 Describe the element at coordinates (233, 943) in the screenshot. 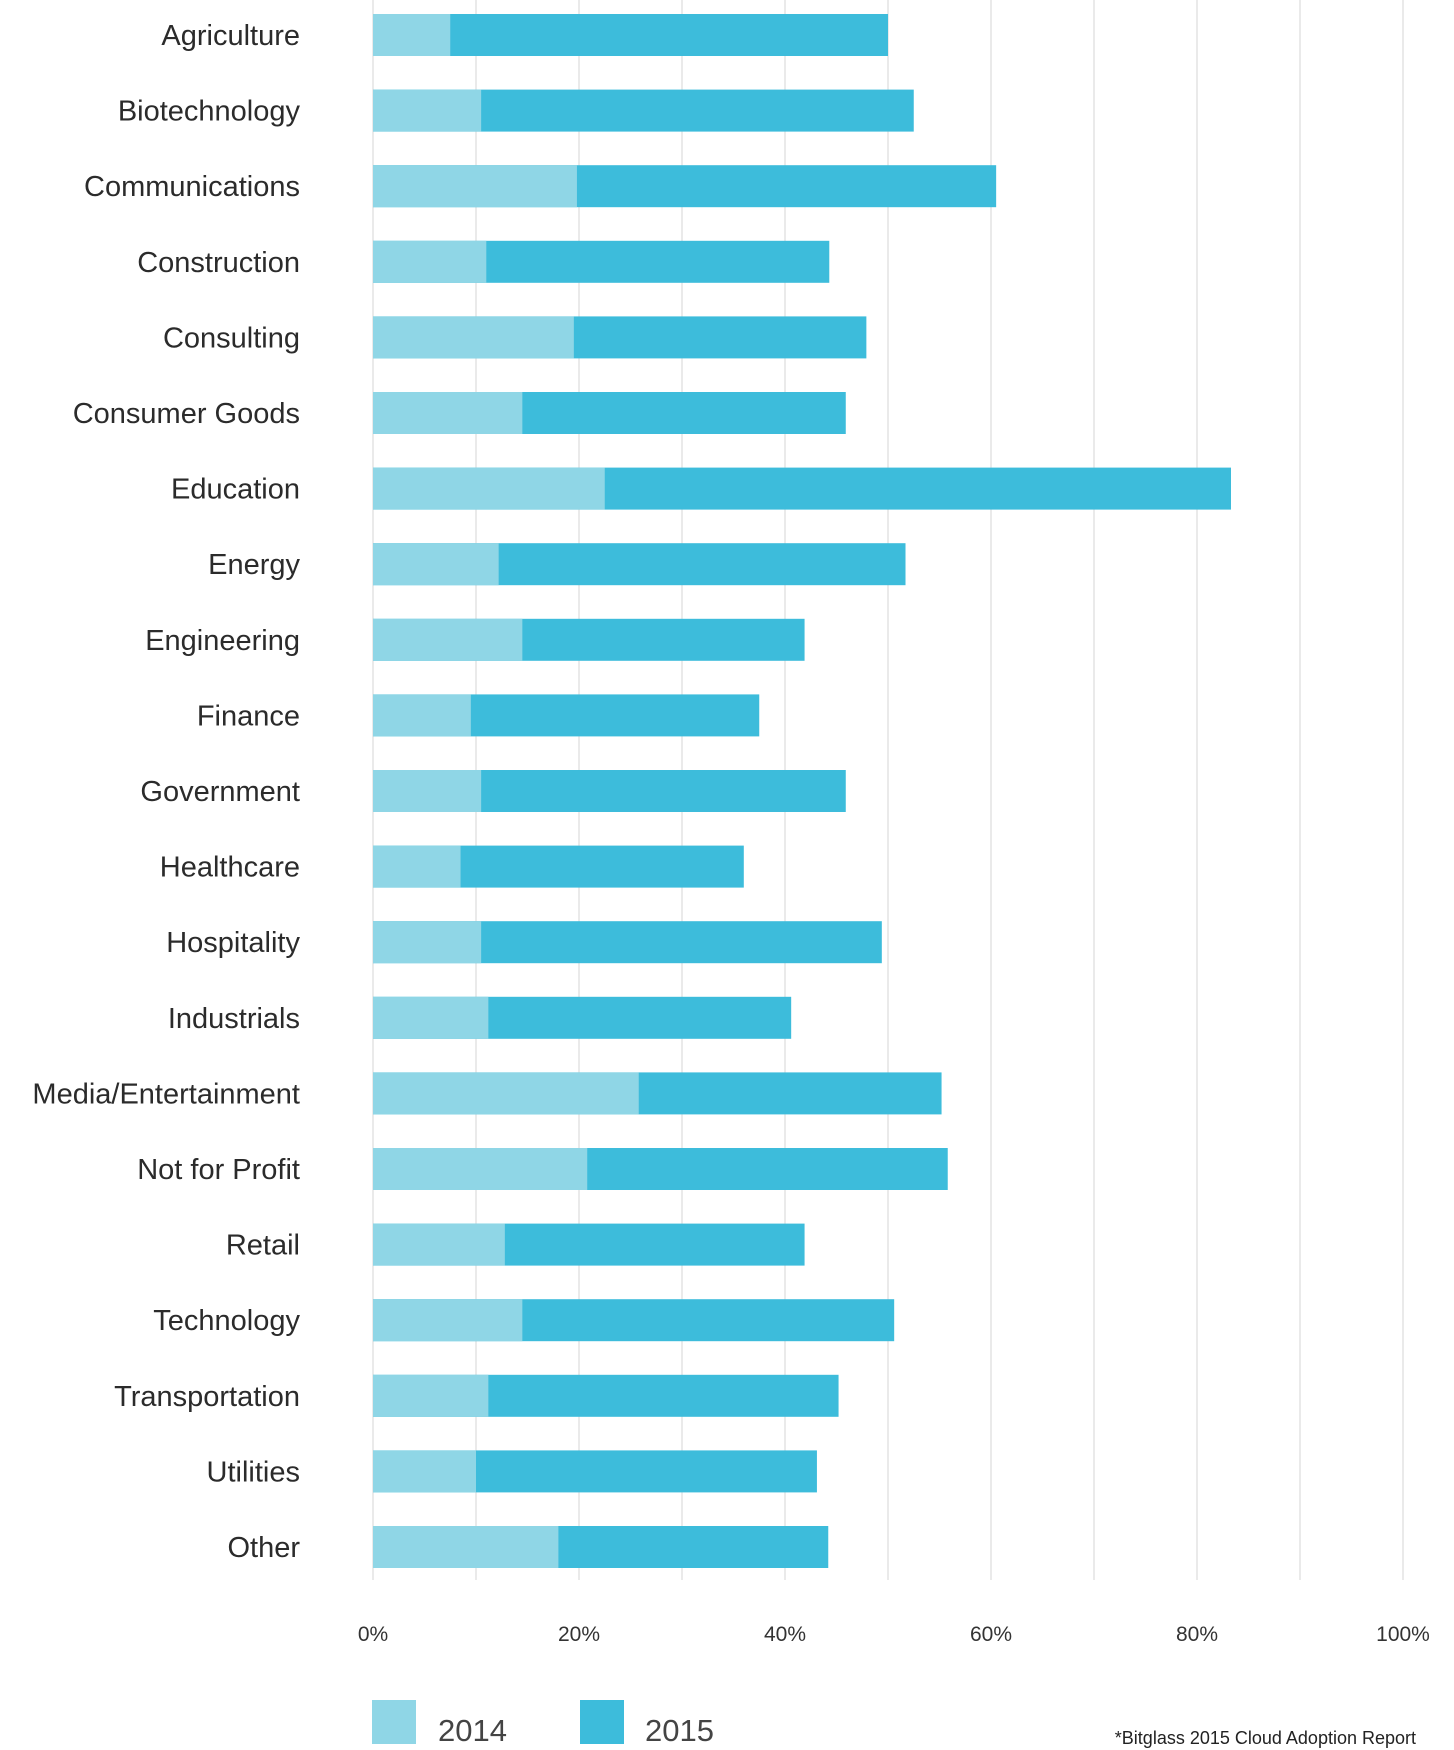

I see `category-label: Hospitality` at that location.